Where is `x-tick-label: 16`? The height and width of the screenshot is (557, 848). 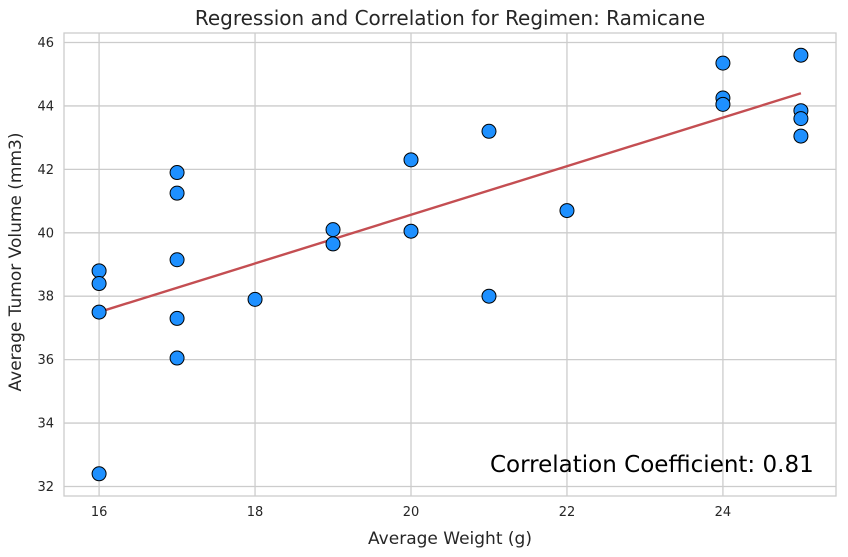
x-tick-label: 16 is located at coordinates (99, 512).